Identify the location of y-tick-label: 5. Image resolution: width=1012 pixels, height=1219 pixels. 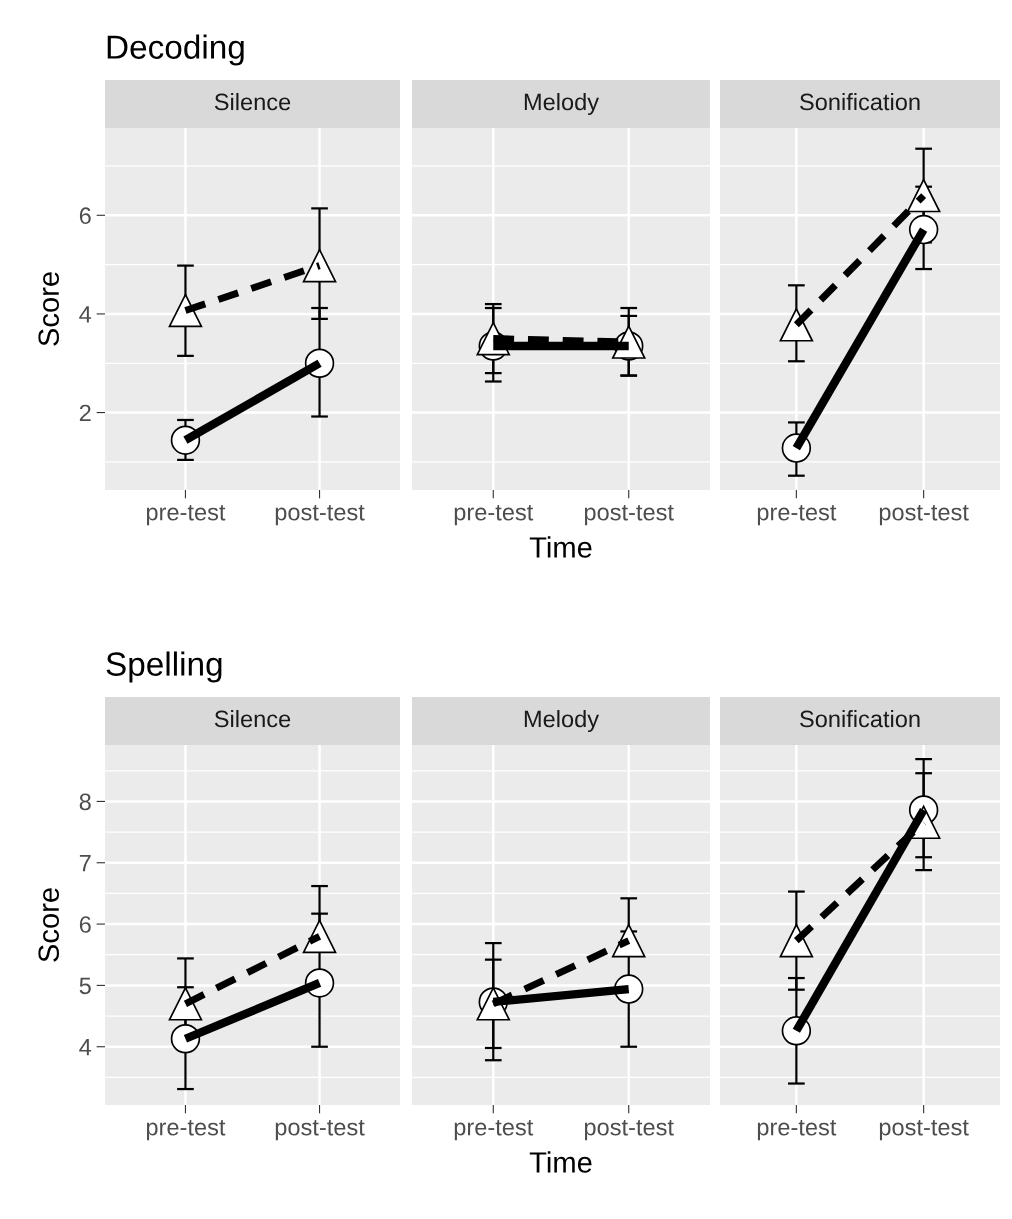
(85, 986).